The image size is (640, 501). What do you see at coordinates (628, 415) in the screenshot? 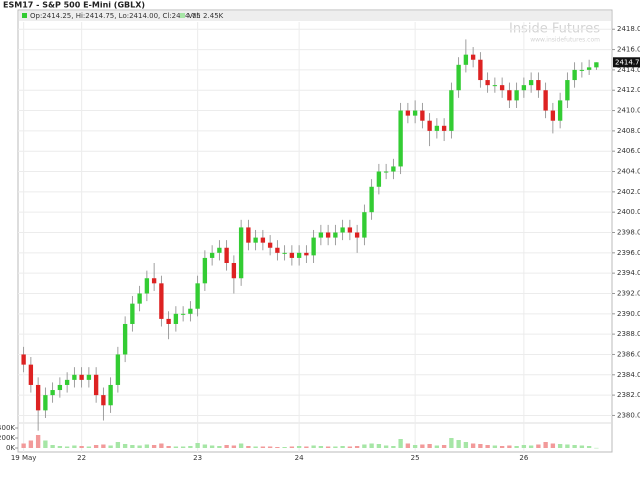
I see `y-tick-label: 2380.00` at bounding box center [628, 415].